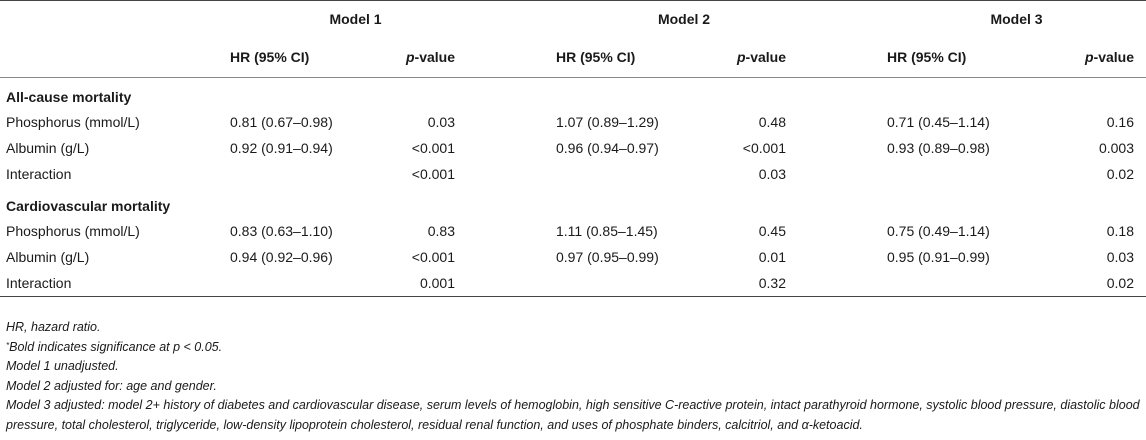  What do you see at coordinates (772, 122) in the screenshot?
I see `p-cell: 0.48` at bounding box center [772, 122].